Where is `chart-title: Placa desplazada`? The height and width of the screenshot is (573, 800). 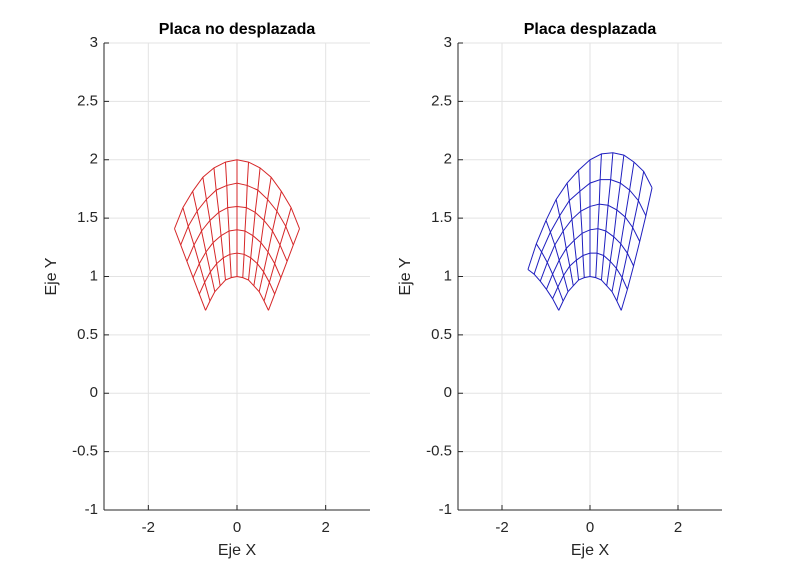 chart-title: Placa desplazada is located at coordinates (590, 29).